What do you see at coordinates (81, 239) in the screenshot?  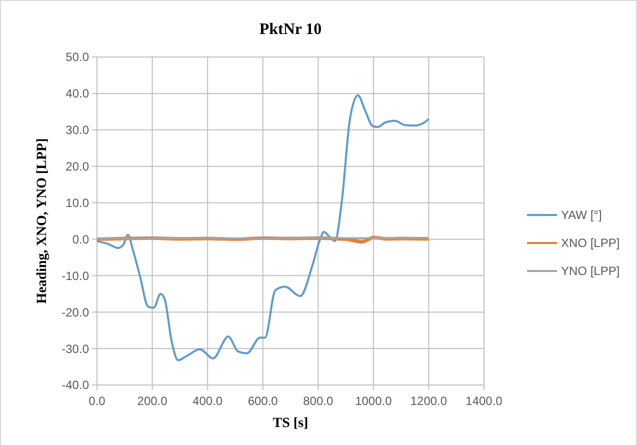 I see `y-tick-label: 0.0` at bounding box center [81, 239].